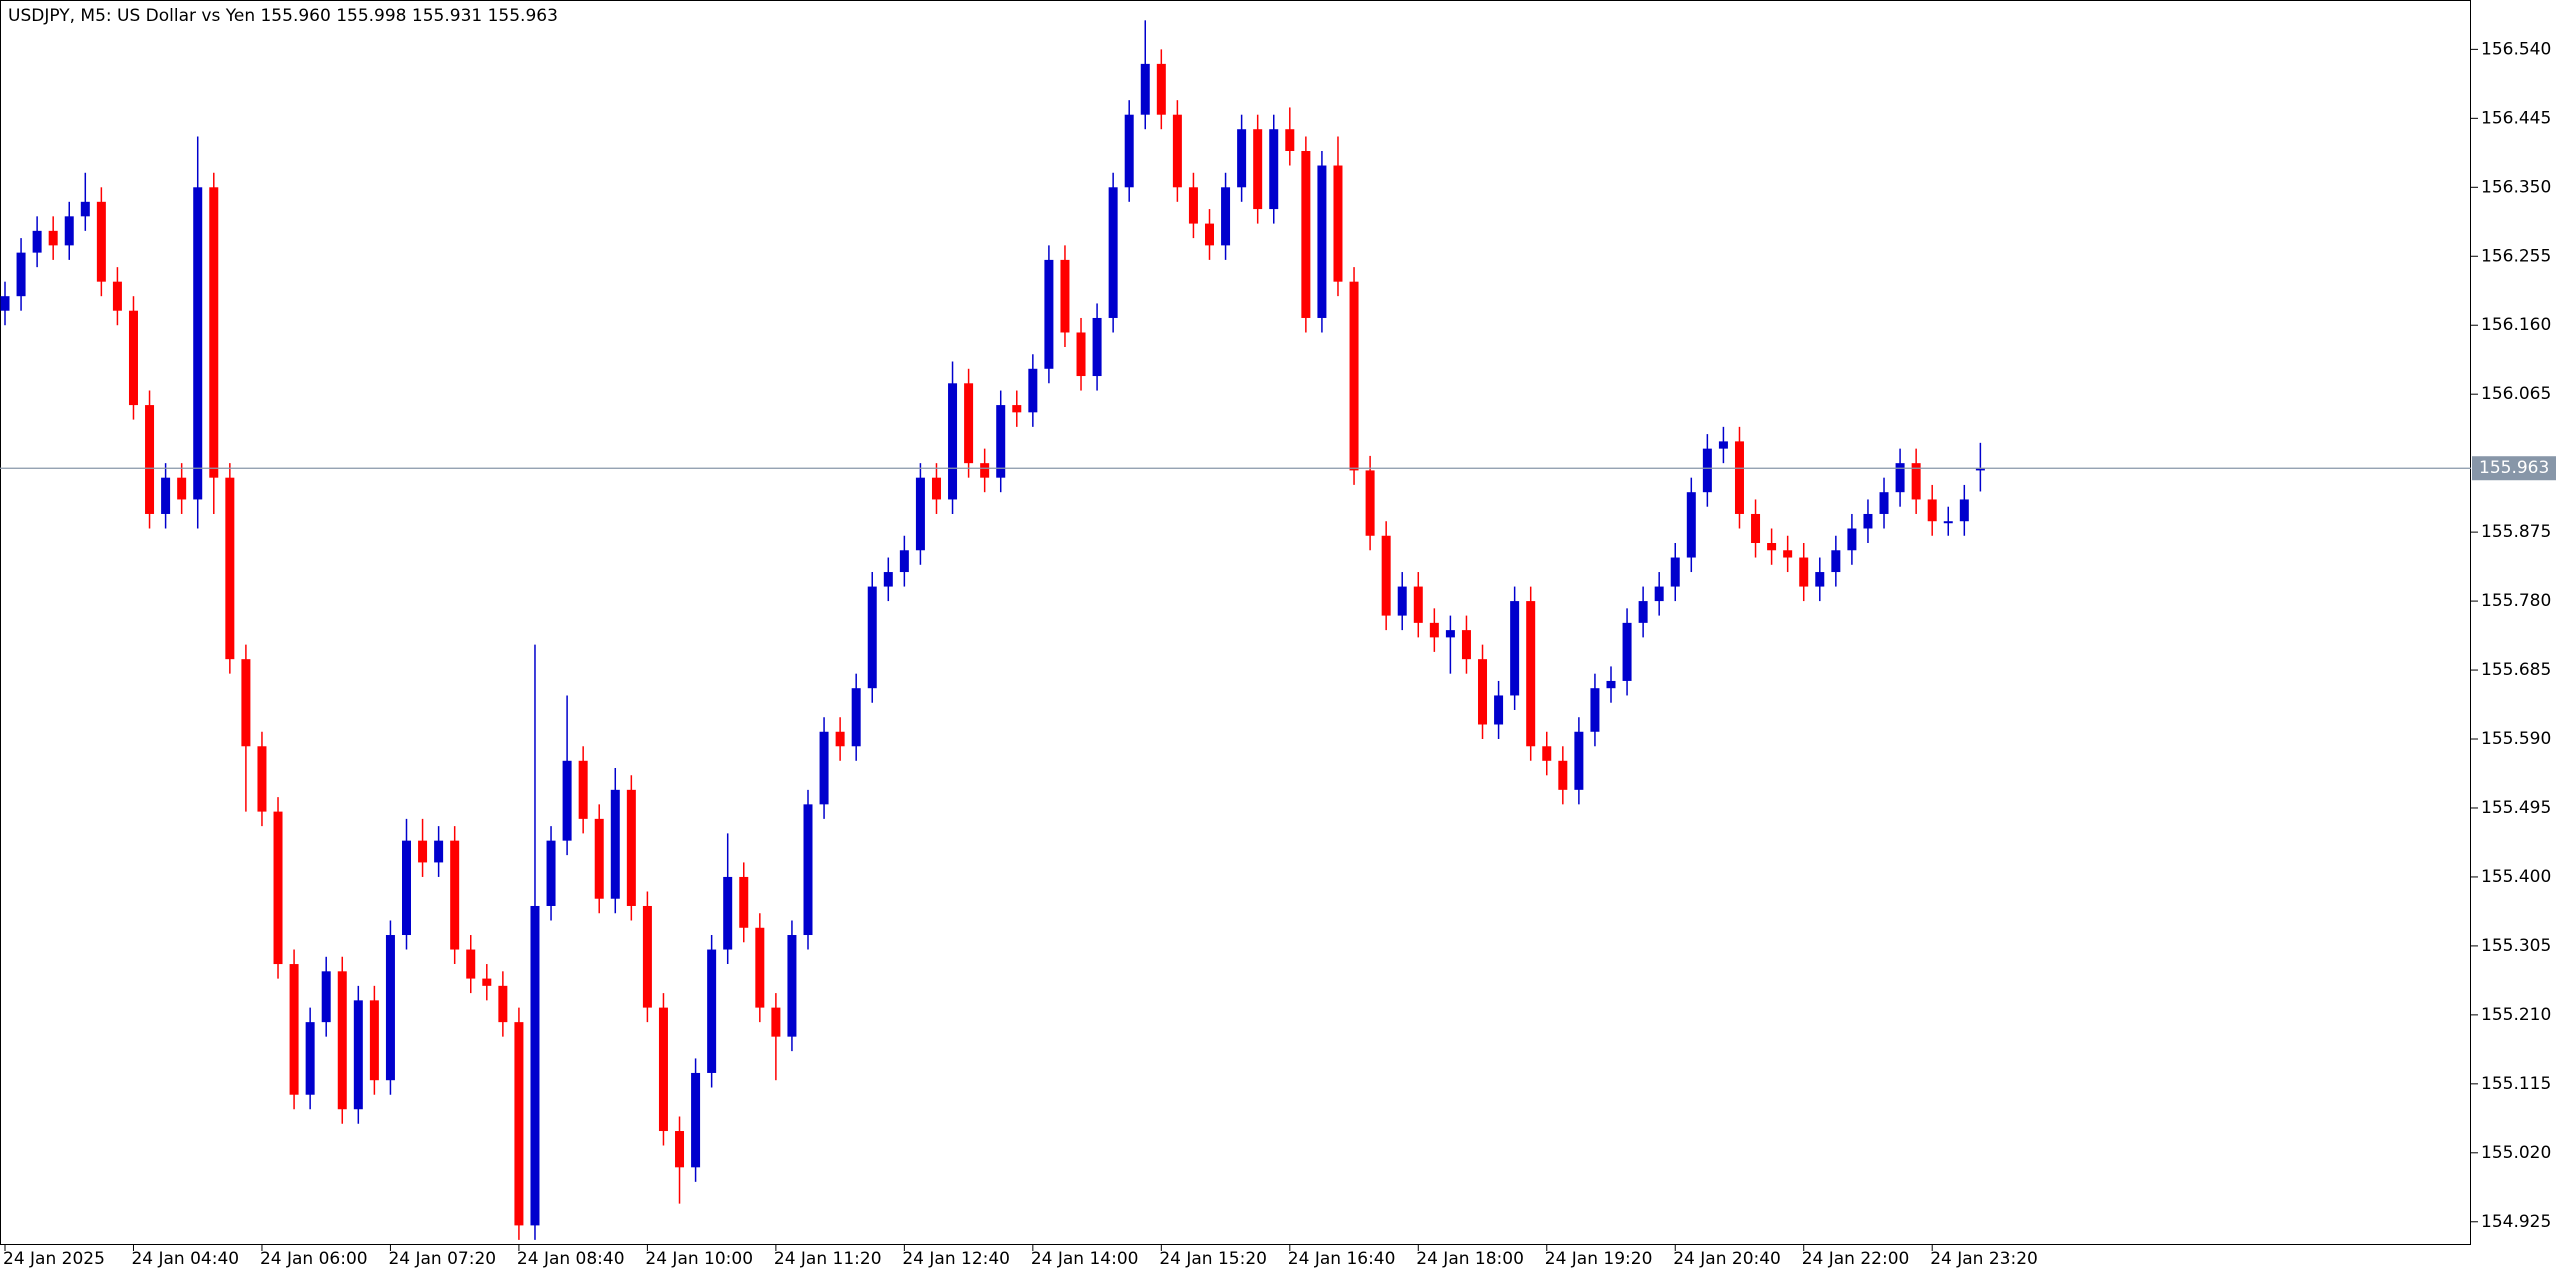 The image size is (2556, 1274). Describe the element at coordinates (2516, 946) in the screenshot. I see `y-tick-label: 155.305` at that location.